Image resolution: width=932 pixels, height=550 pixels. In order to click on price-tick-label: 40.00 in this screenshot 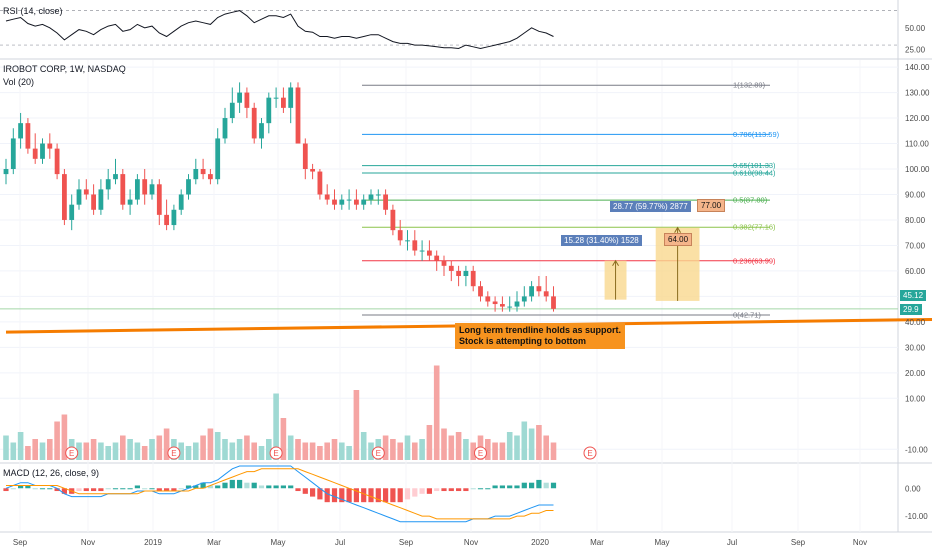, I will do `click(915, 322)`.